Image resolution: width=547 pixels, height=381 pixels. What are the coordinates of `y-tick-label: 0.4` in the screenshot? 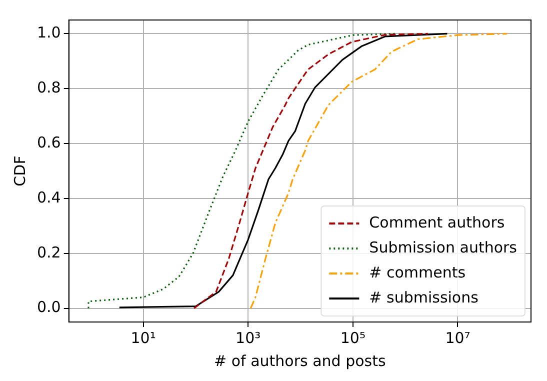 It's located at (48, 197).